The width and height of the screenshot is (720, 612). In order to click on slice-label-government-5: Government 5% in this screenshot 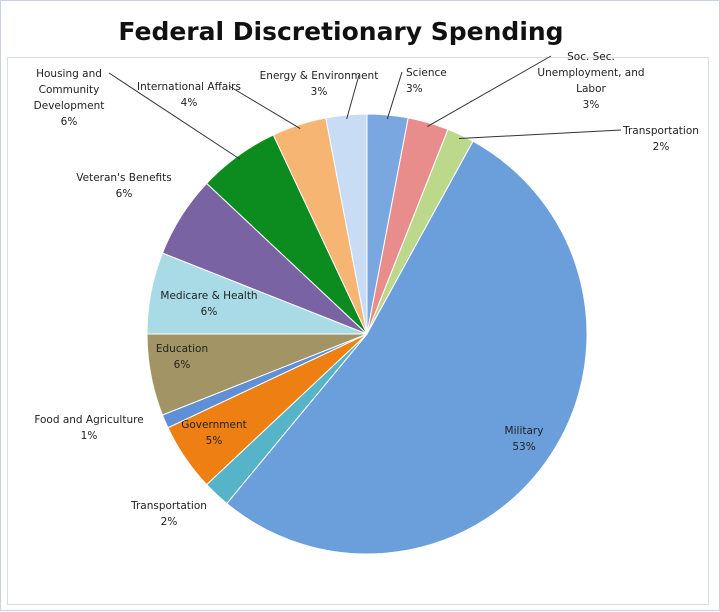, I will do `click(213, 433)`.